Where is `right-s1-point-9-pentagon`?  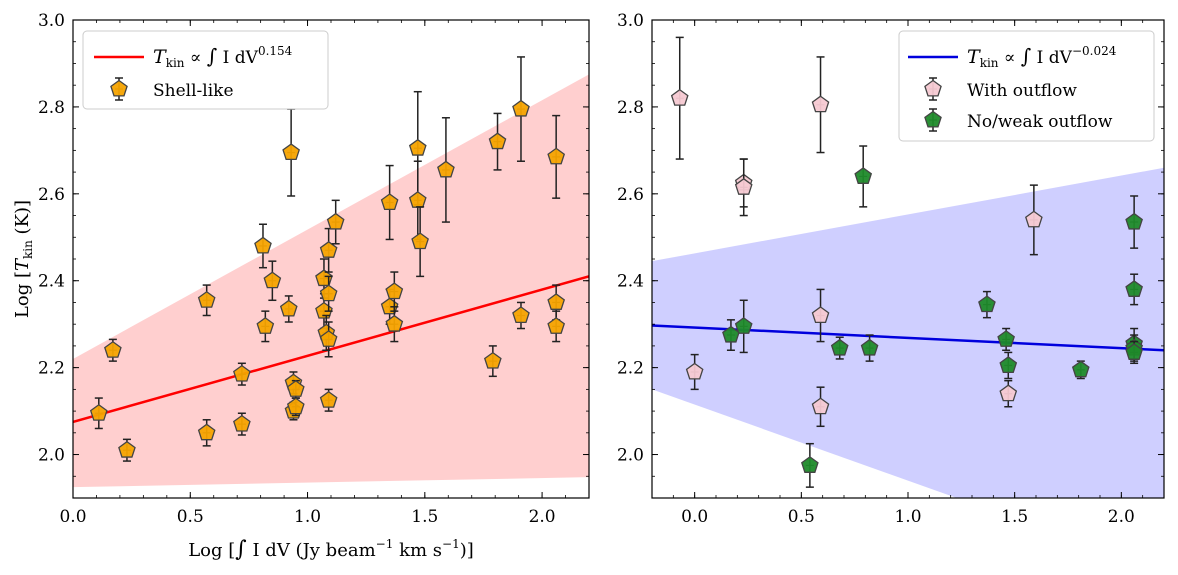
right-s1-point-9-pentagon is located at coordinates (1080, 369).